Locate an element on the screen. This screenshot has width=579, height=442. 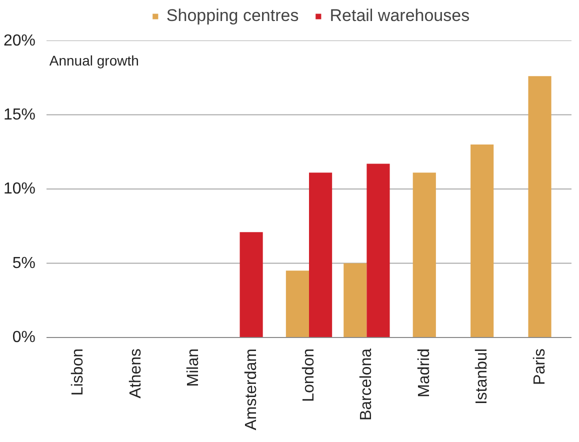
x-tick-label: Lisbon is located at coordinates (78, 372).